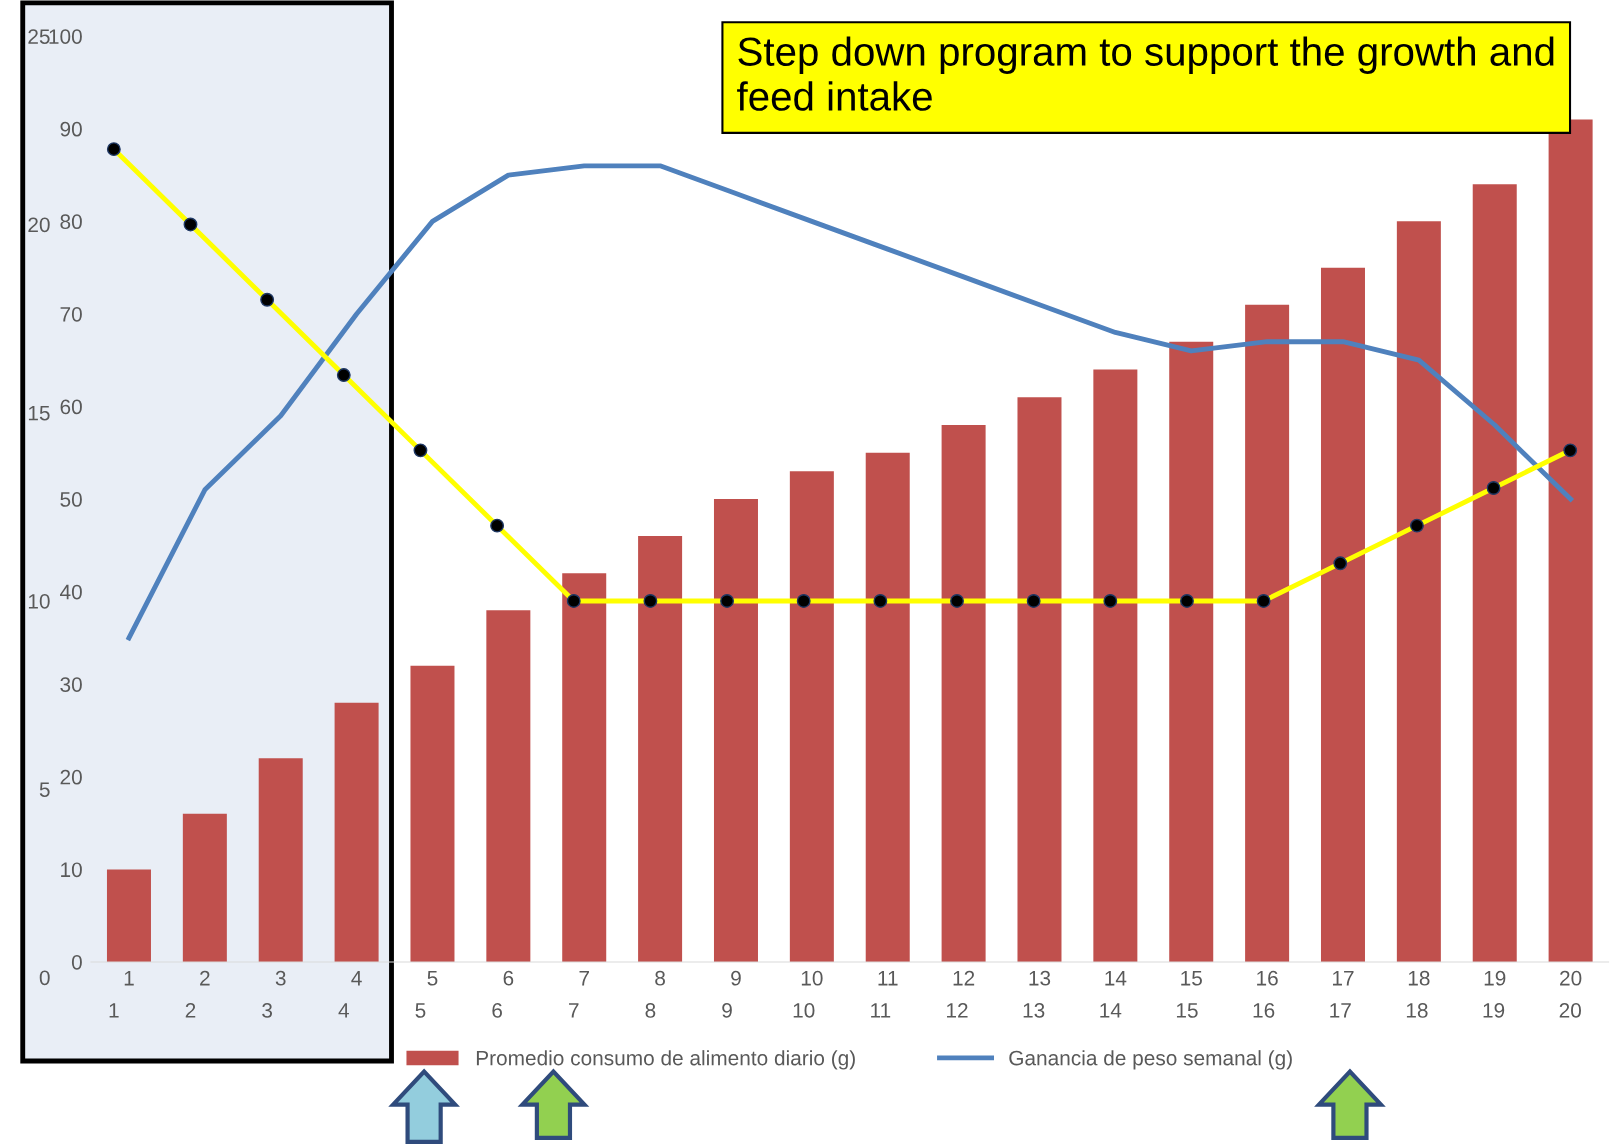 Image resolution: width=1622 pixels, height=1144 pixels. Describe the element at coordinates (44, 789) in the screenshot. I see `y-tick-label: 5` at that location.